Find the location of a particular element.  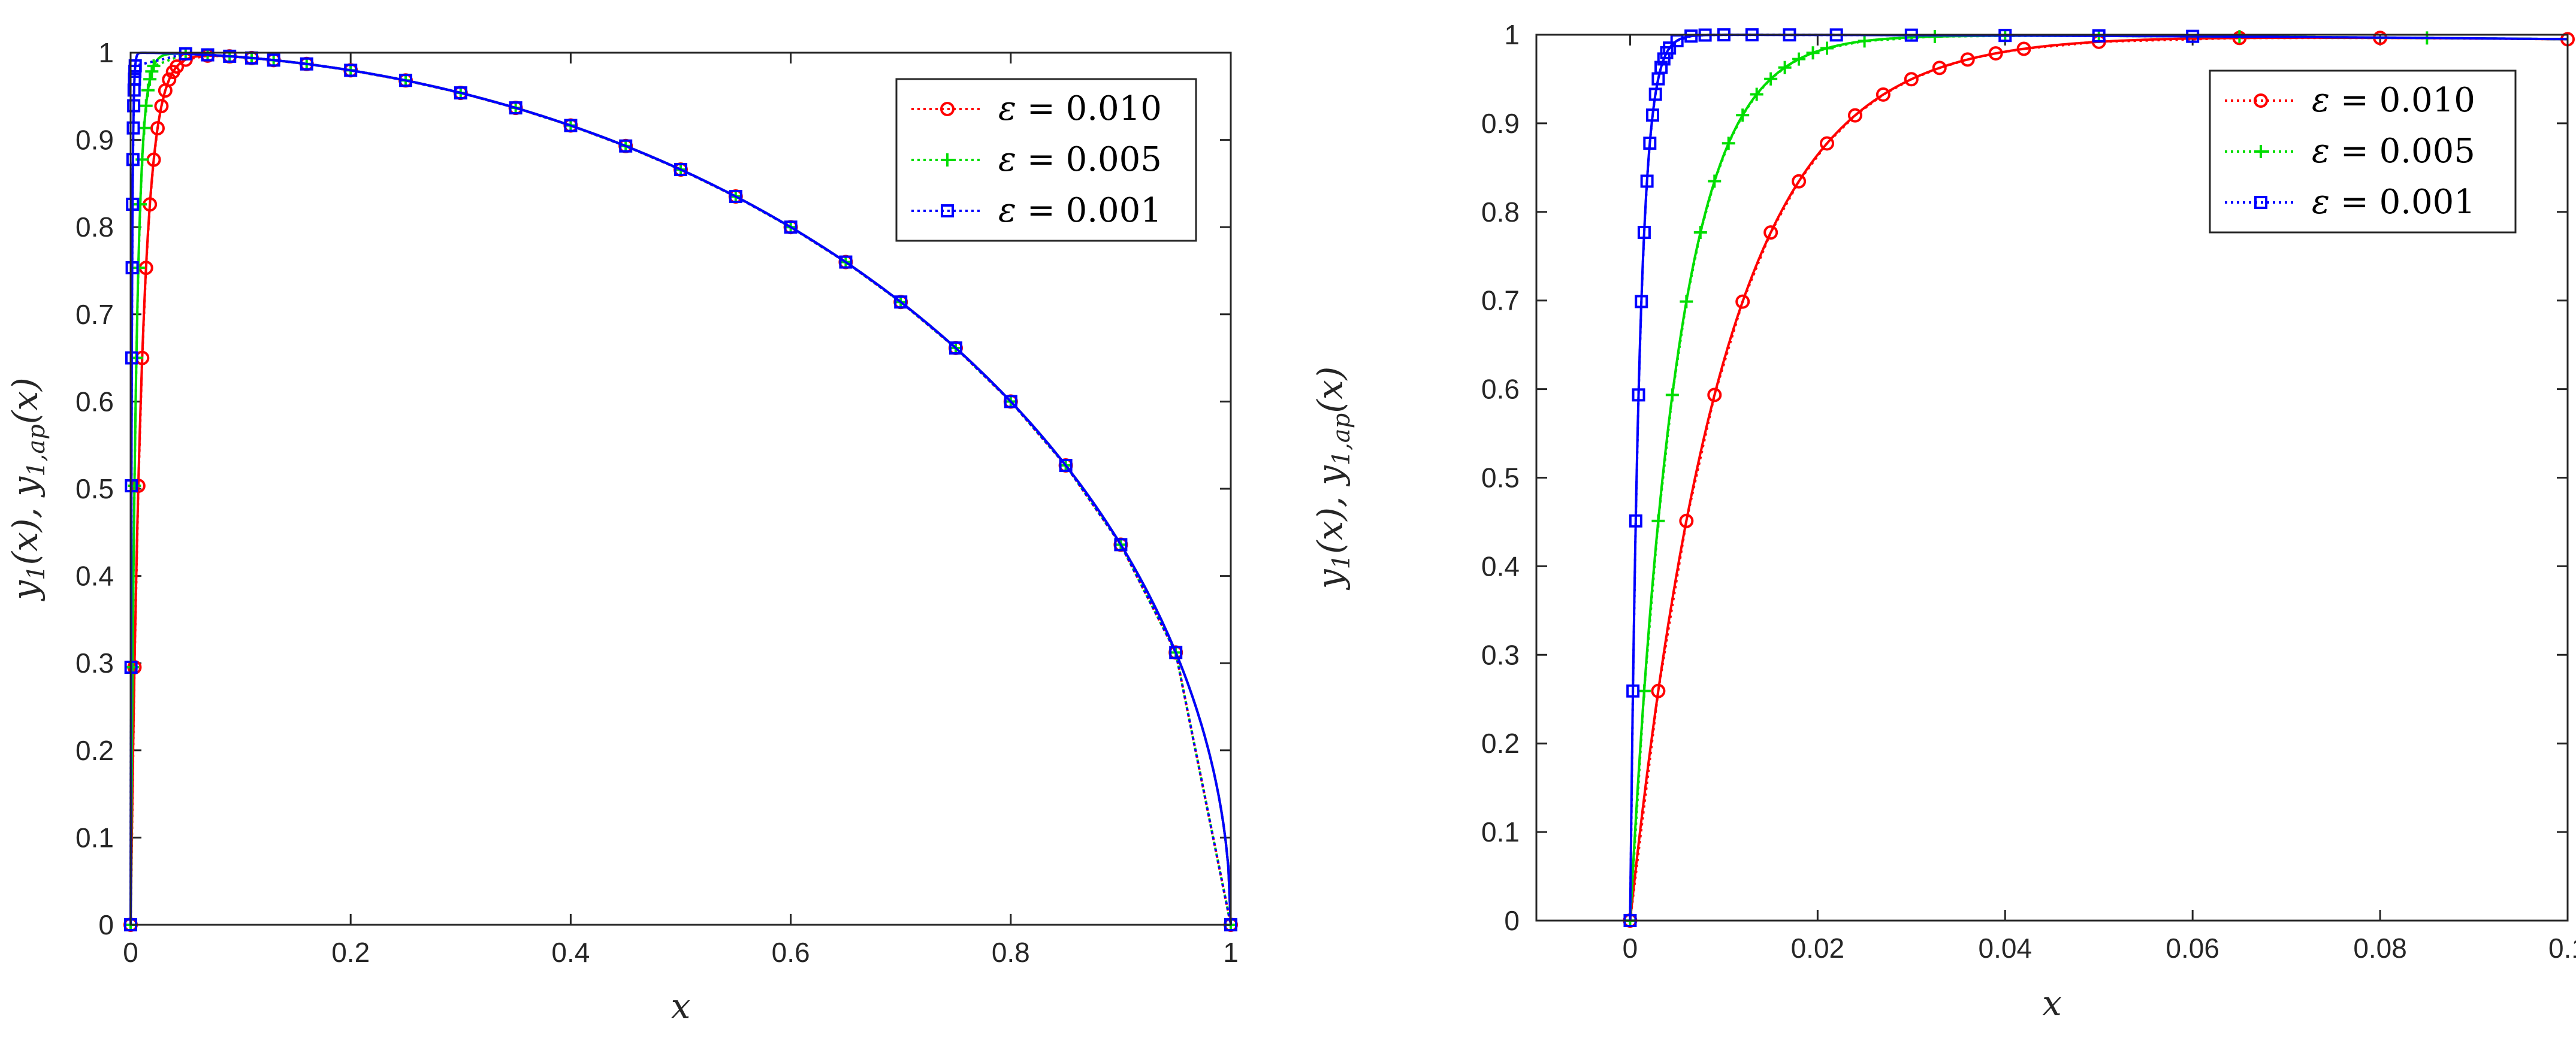

y-tick-label: 0.7 is located at coordinates (1501, 300).